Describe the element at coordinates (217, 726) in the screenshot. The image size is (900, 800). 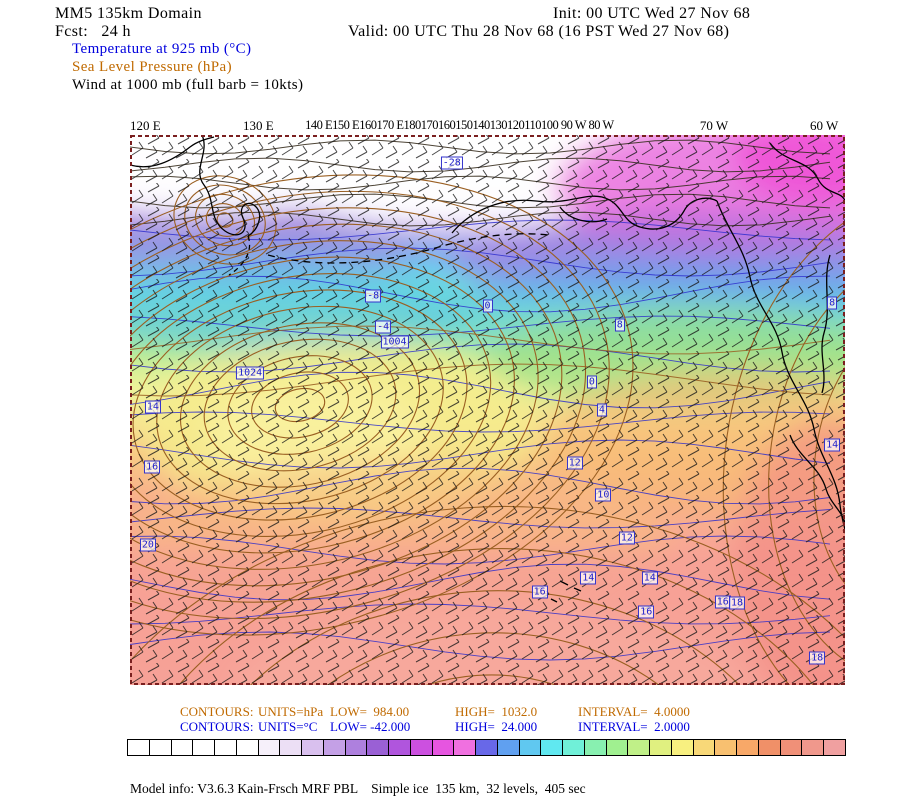
I see `legend-temp-contours: CONTOURS:` at that location.